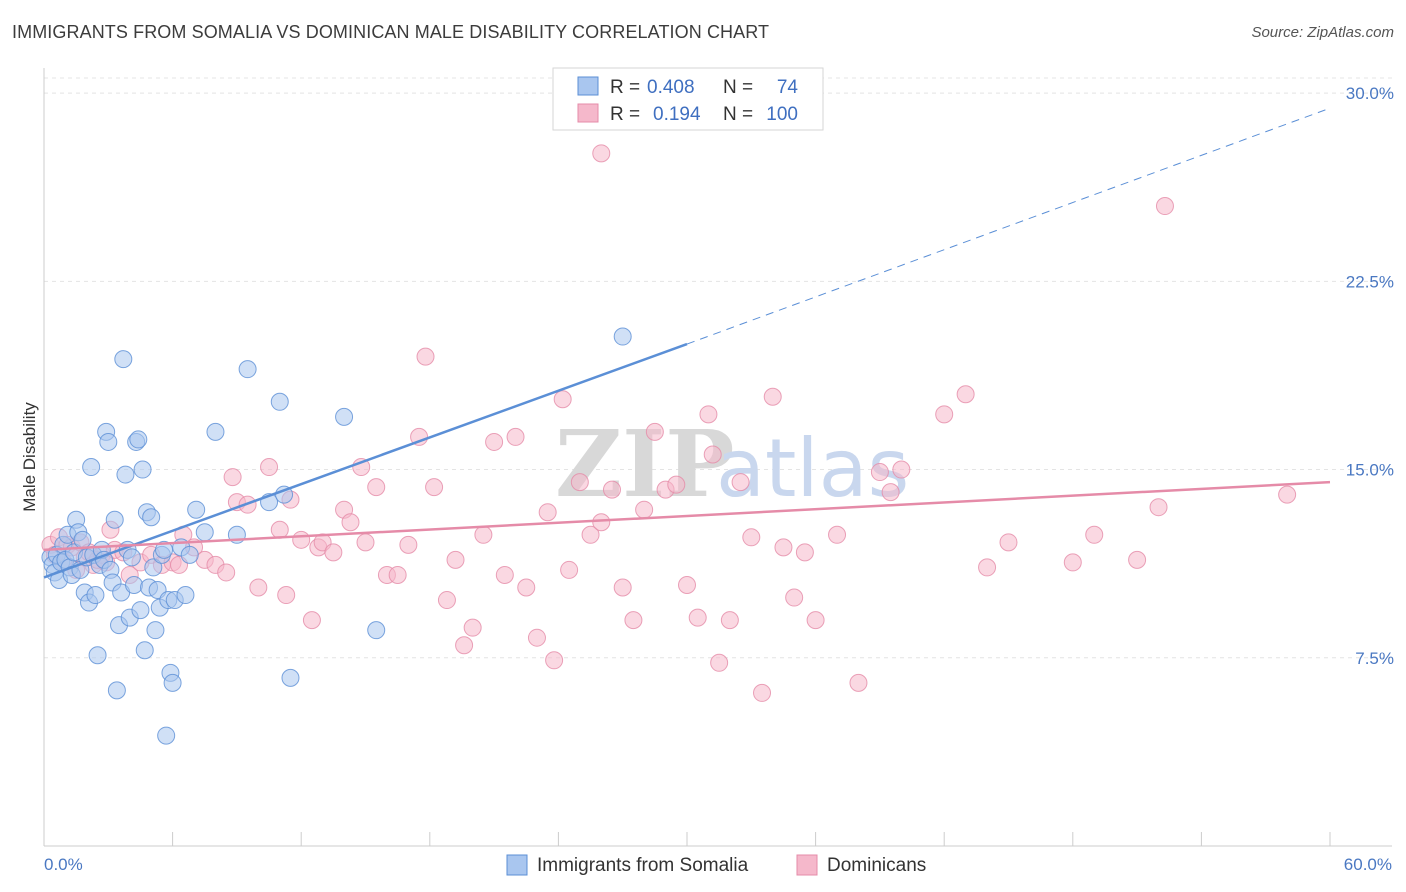 The height and width of the screenshot is (892, 1406). What do you see at coordinates (644, 464) in the screenshot?
I see `watermark-zip: ZIP` at bounding box center [644, 464].